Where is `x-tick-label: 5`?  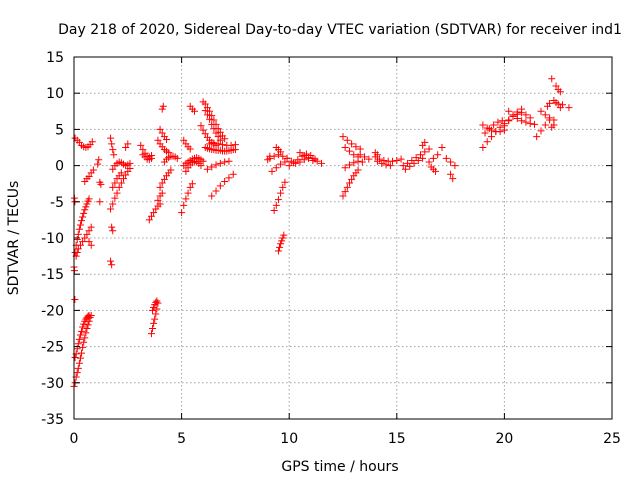 x-tick-label: 5 is located at coordinates (181, 439).